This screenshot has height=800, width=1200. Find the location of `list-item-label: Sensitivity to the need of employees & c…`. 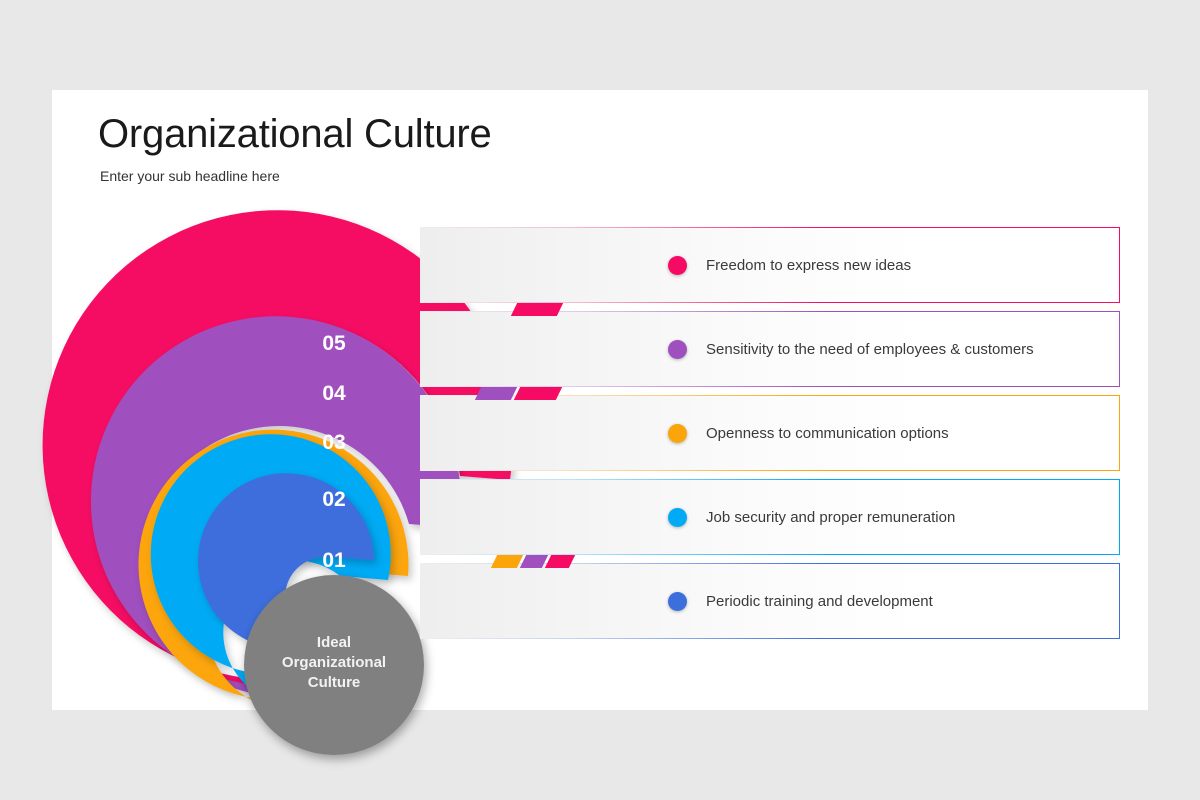

list-item-label: Sensitivity to the need of employees & c… is located at coordinates (870, 349).